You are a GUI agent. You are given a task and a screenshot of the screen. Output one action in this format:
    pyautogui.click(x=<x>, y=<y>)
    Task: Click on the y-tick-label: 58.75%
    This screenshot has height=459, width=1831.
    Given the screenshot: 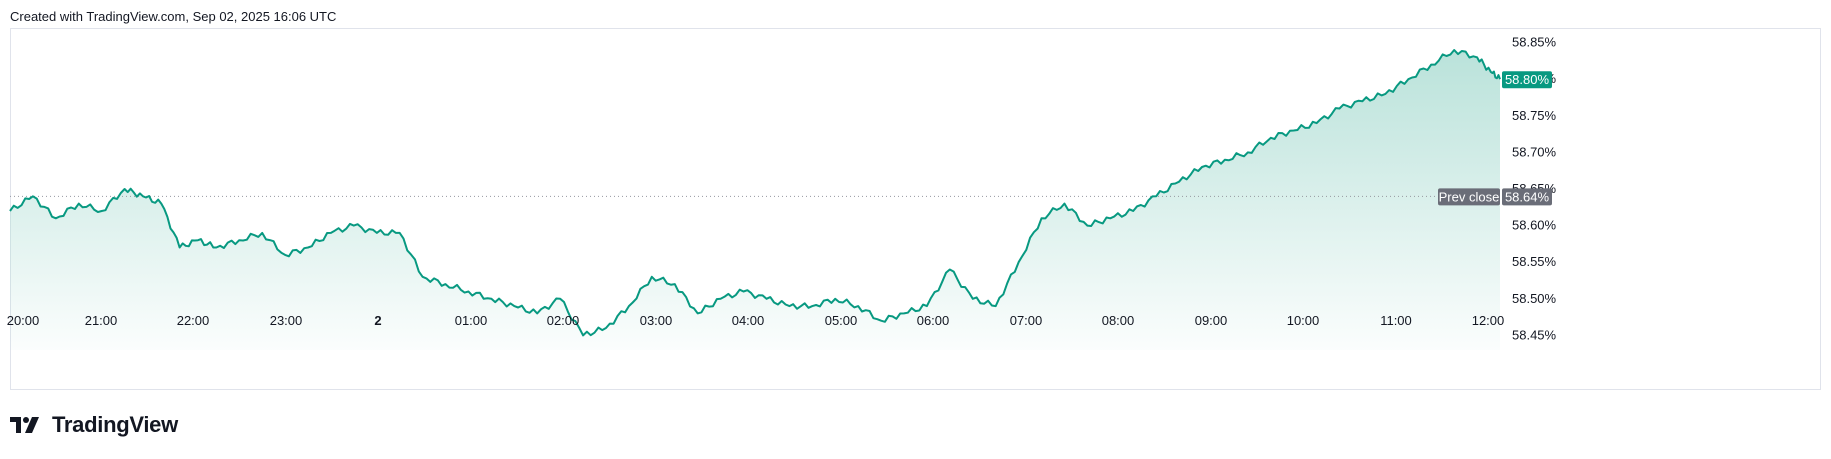 What is the action you would take?
    pyautogui.click(x=1534, y=115)
    